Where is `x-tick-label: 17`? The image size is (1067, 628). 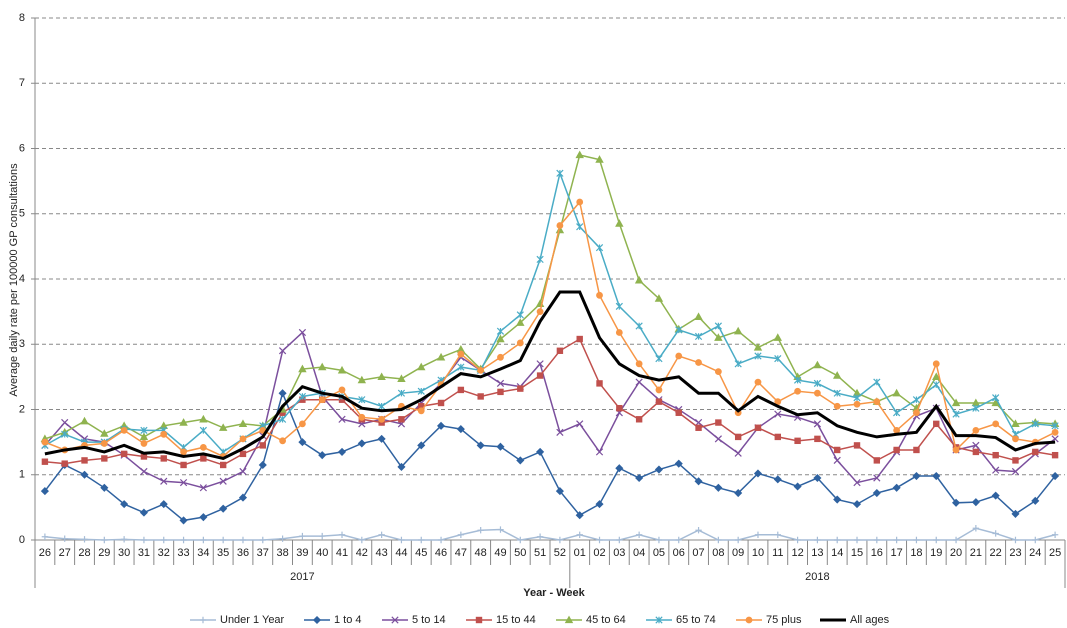 x-tick-label: 17 is located at coordinates (897, 553).